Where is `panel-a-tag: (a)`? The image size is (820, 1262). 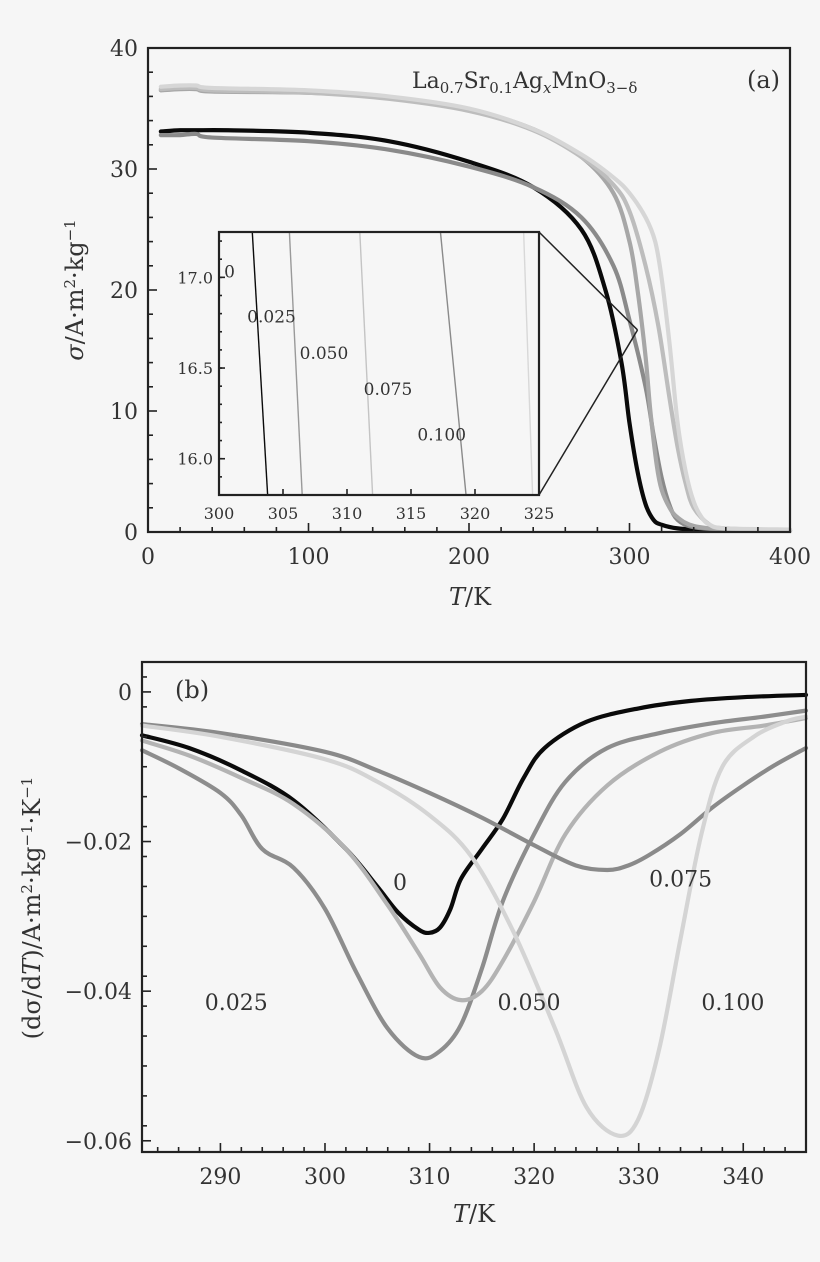 panel-a-tag: (a) is located at coordinates (763, 80).